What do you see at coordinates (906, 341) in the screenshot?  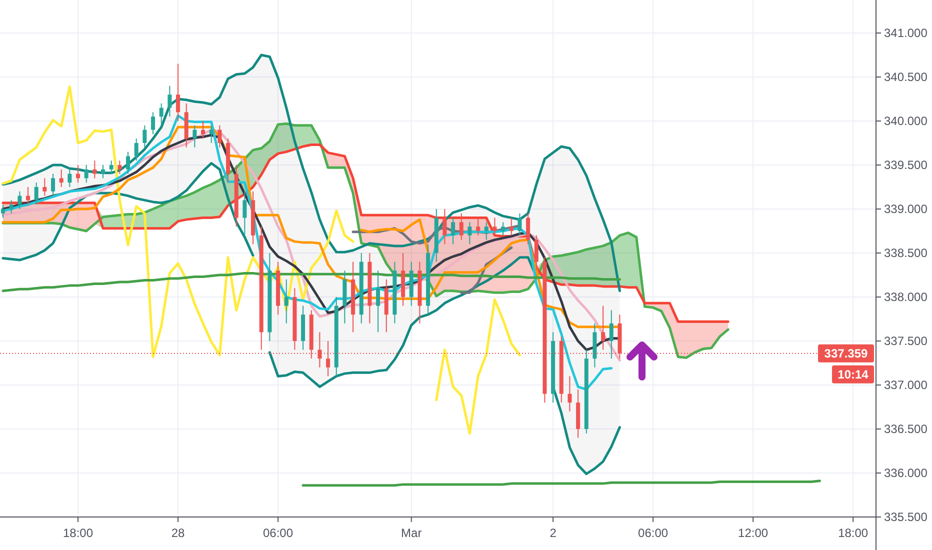 I see `y-tick-label: 337.500` at bounding box center [906, 341].